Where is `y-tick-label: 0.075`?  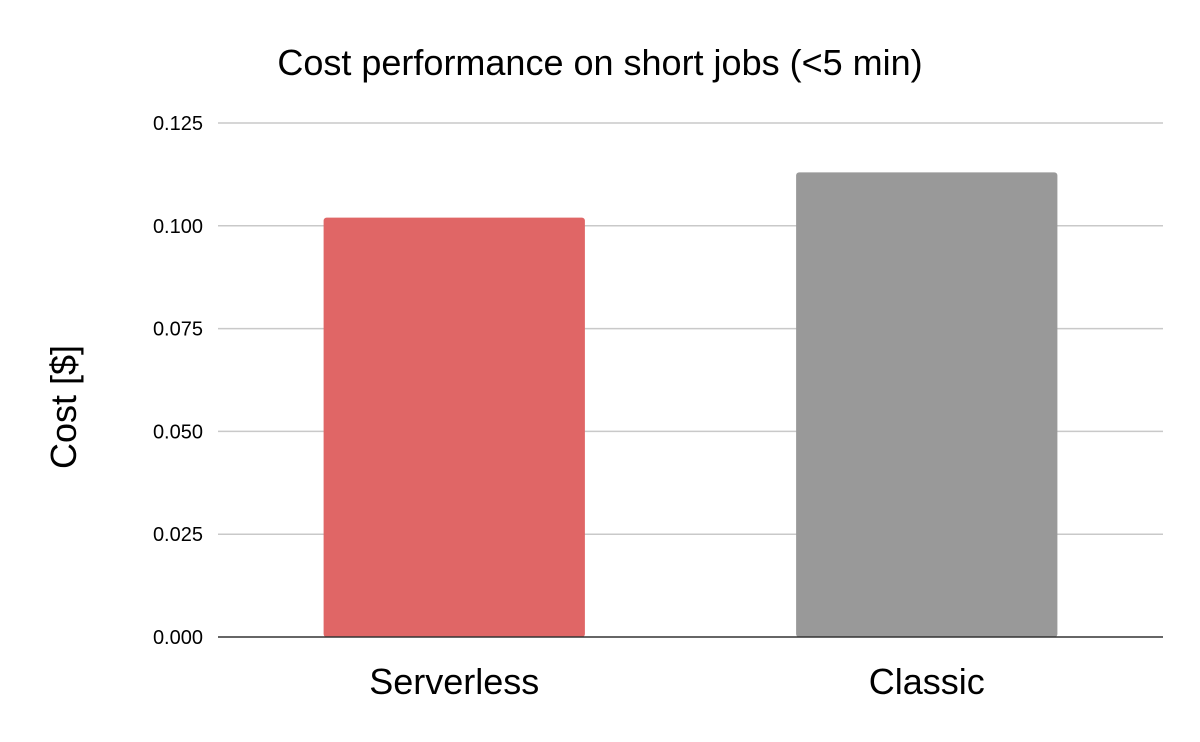 y-tick-label: 0.075 is located at coordinates (178, 330).